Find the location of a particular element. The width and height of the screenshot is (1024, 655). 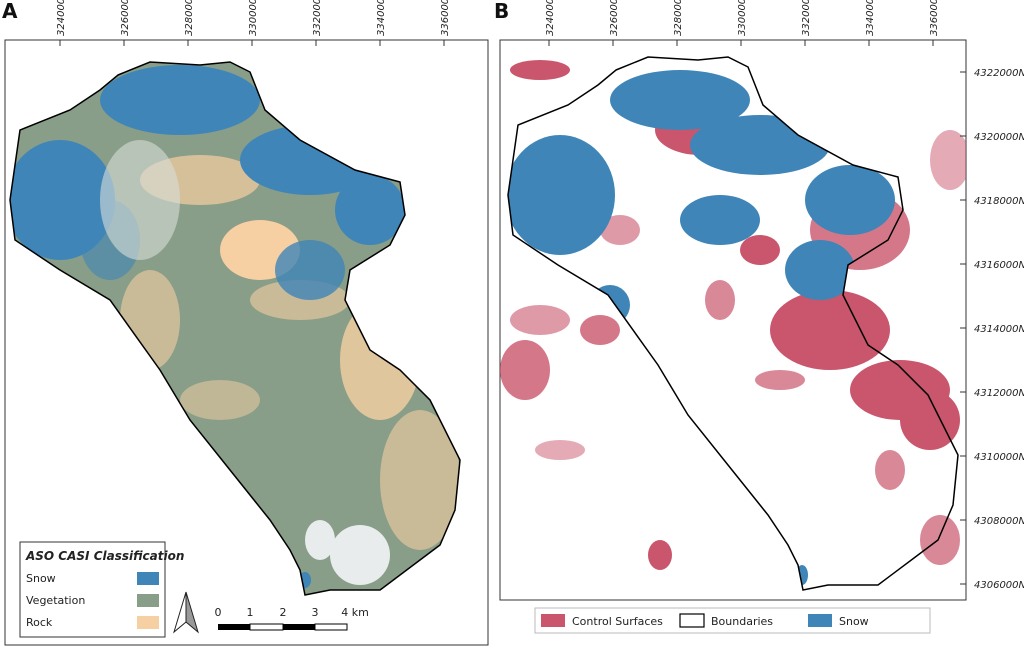

scale-label: 0 is located at coordinates (218, 612).